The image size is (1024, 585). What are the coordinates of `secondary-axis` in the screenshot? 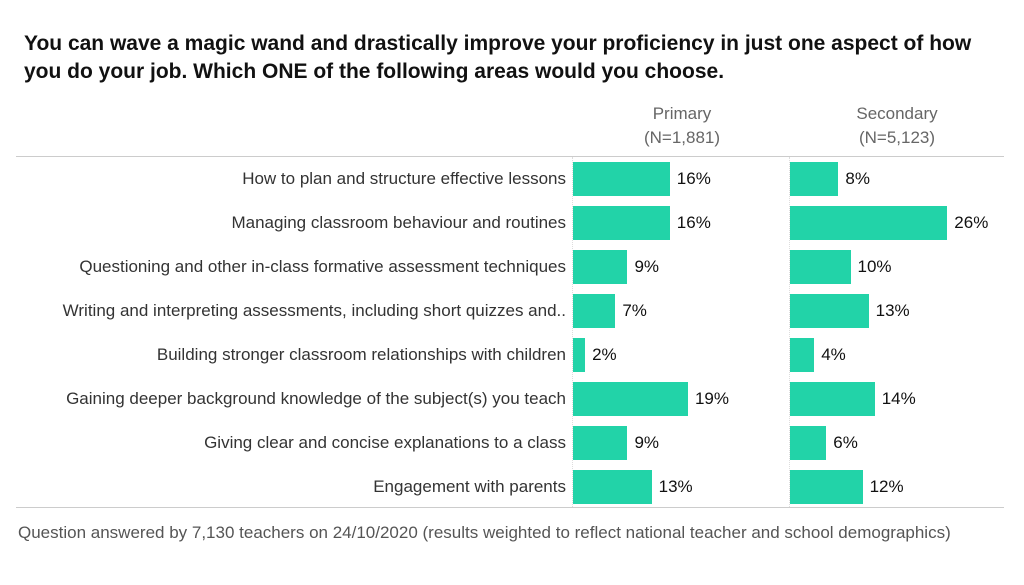 It's located at (789, 332).